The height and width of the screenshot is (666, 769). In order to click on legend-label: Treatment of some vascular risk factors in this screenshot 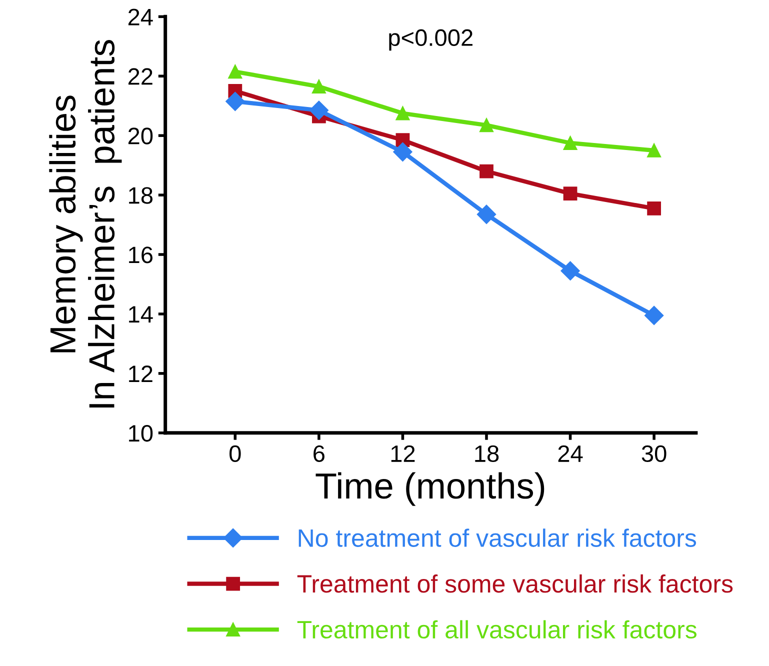, I will do `click(515, 583)`.